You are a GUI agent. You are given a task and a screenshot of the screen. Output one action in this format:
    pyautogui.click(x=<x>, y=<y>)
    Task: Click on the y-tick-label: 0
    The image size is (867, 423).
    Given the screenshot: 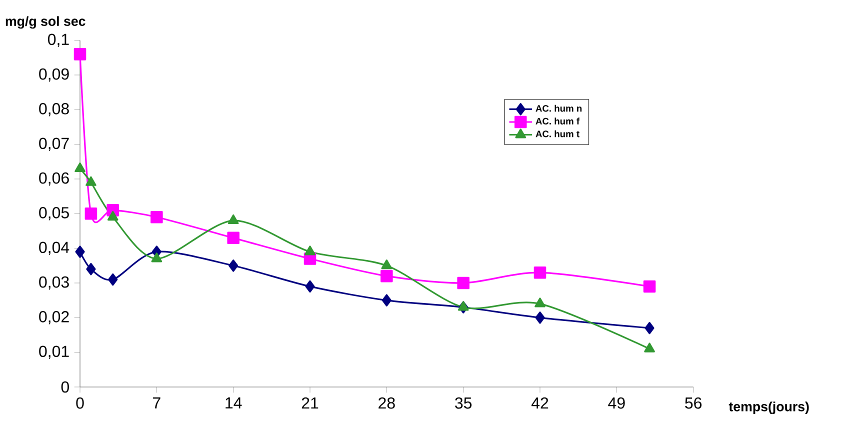 What is the action you would take?
    pyautogui.click(x=65, y=387)
    